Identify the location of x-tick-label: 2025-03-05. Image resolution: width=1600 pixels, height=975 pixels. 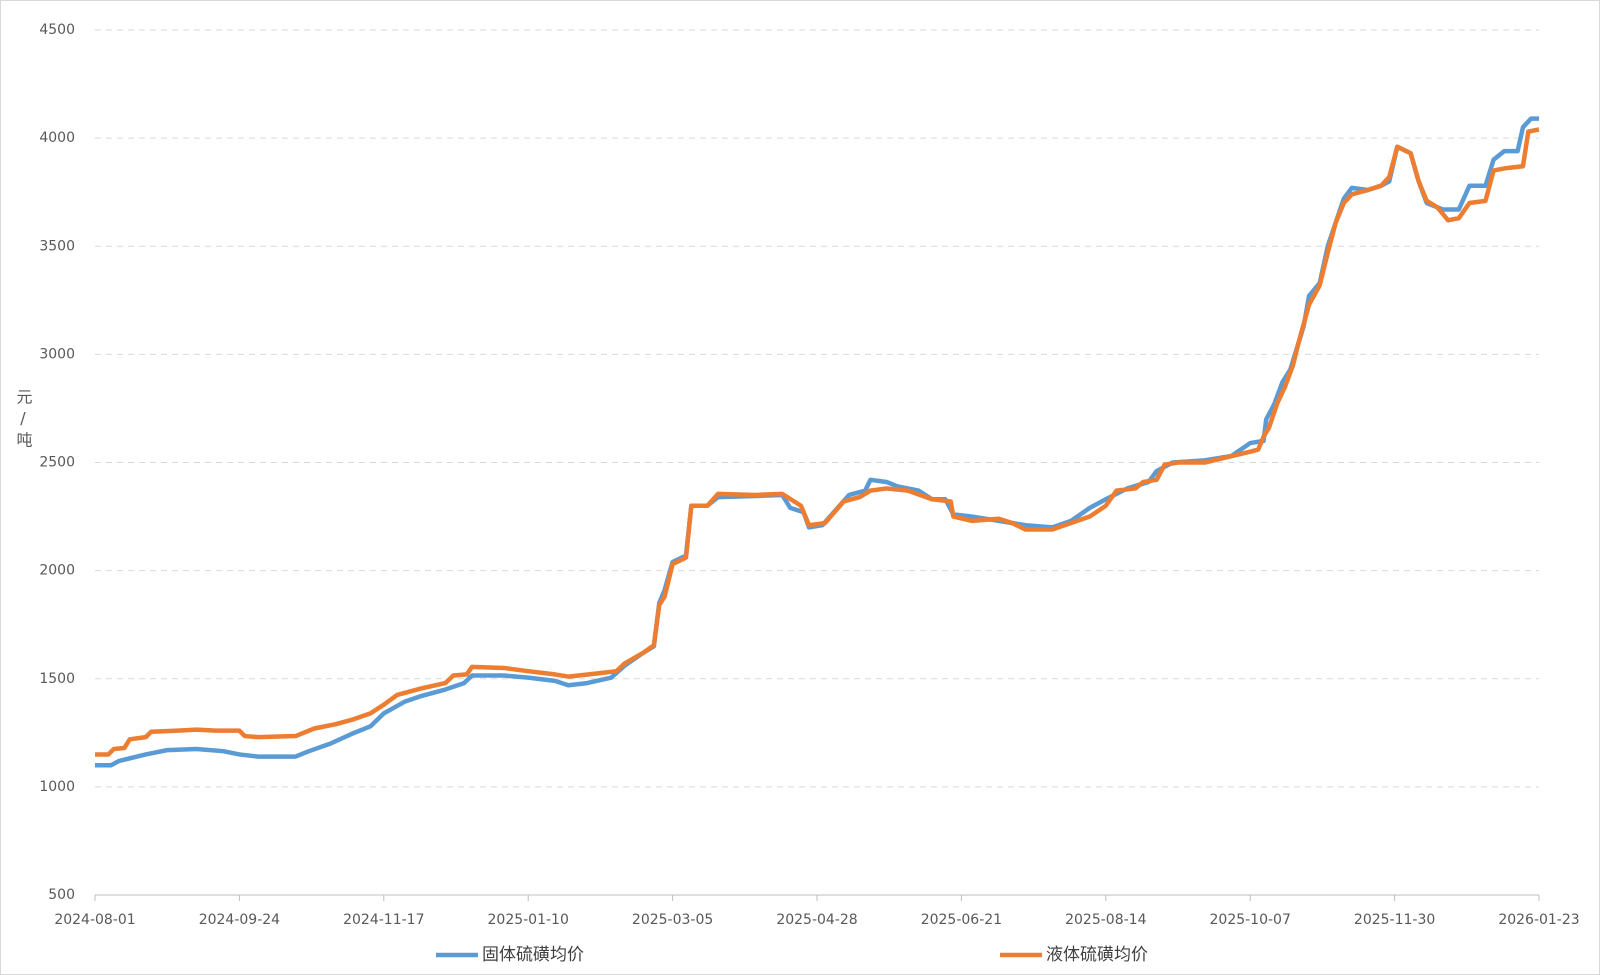
(672, 920).